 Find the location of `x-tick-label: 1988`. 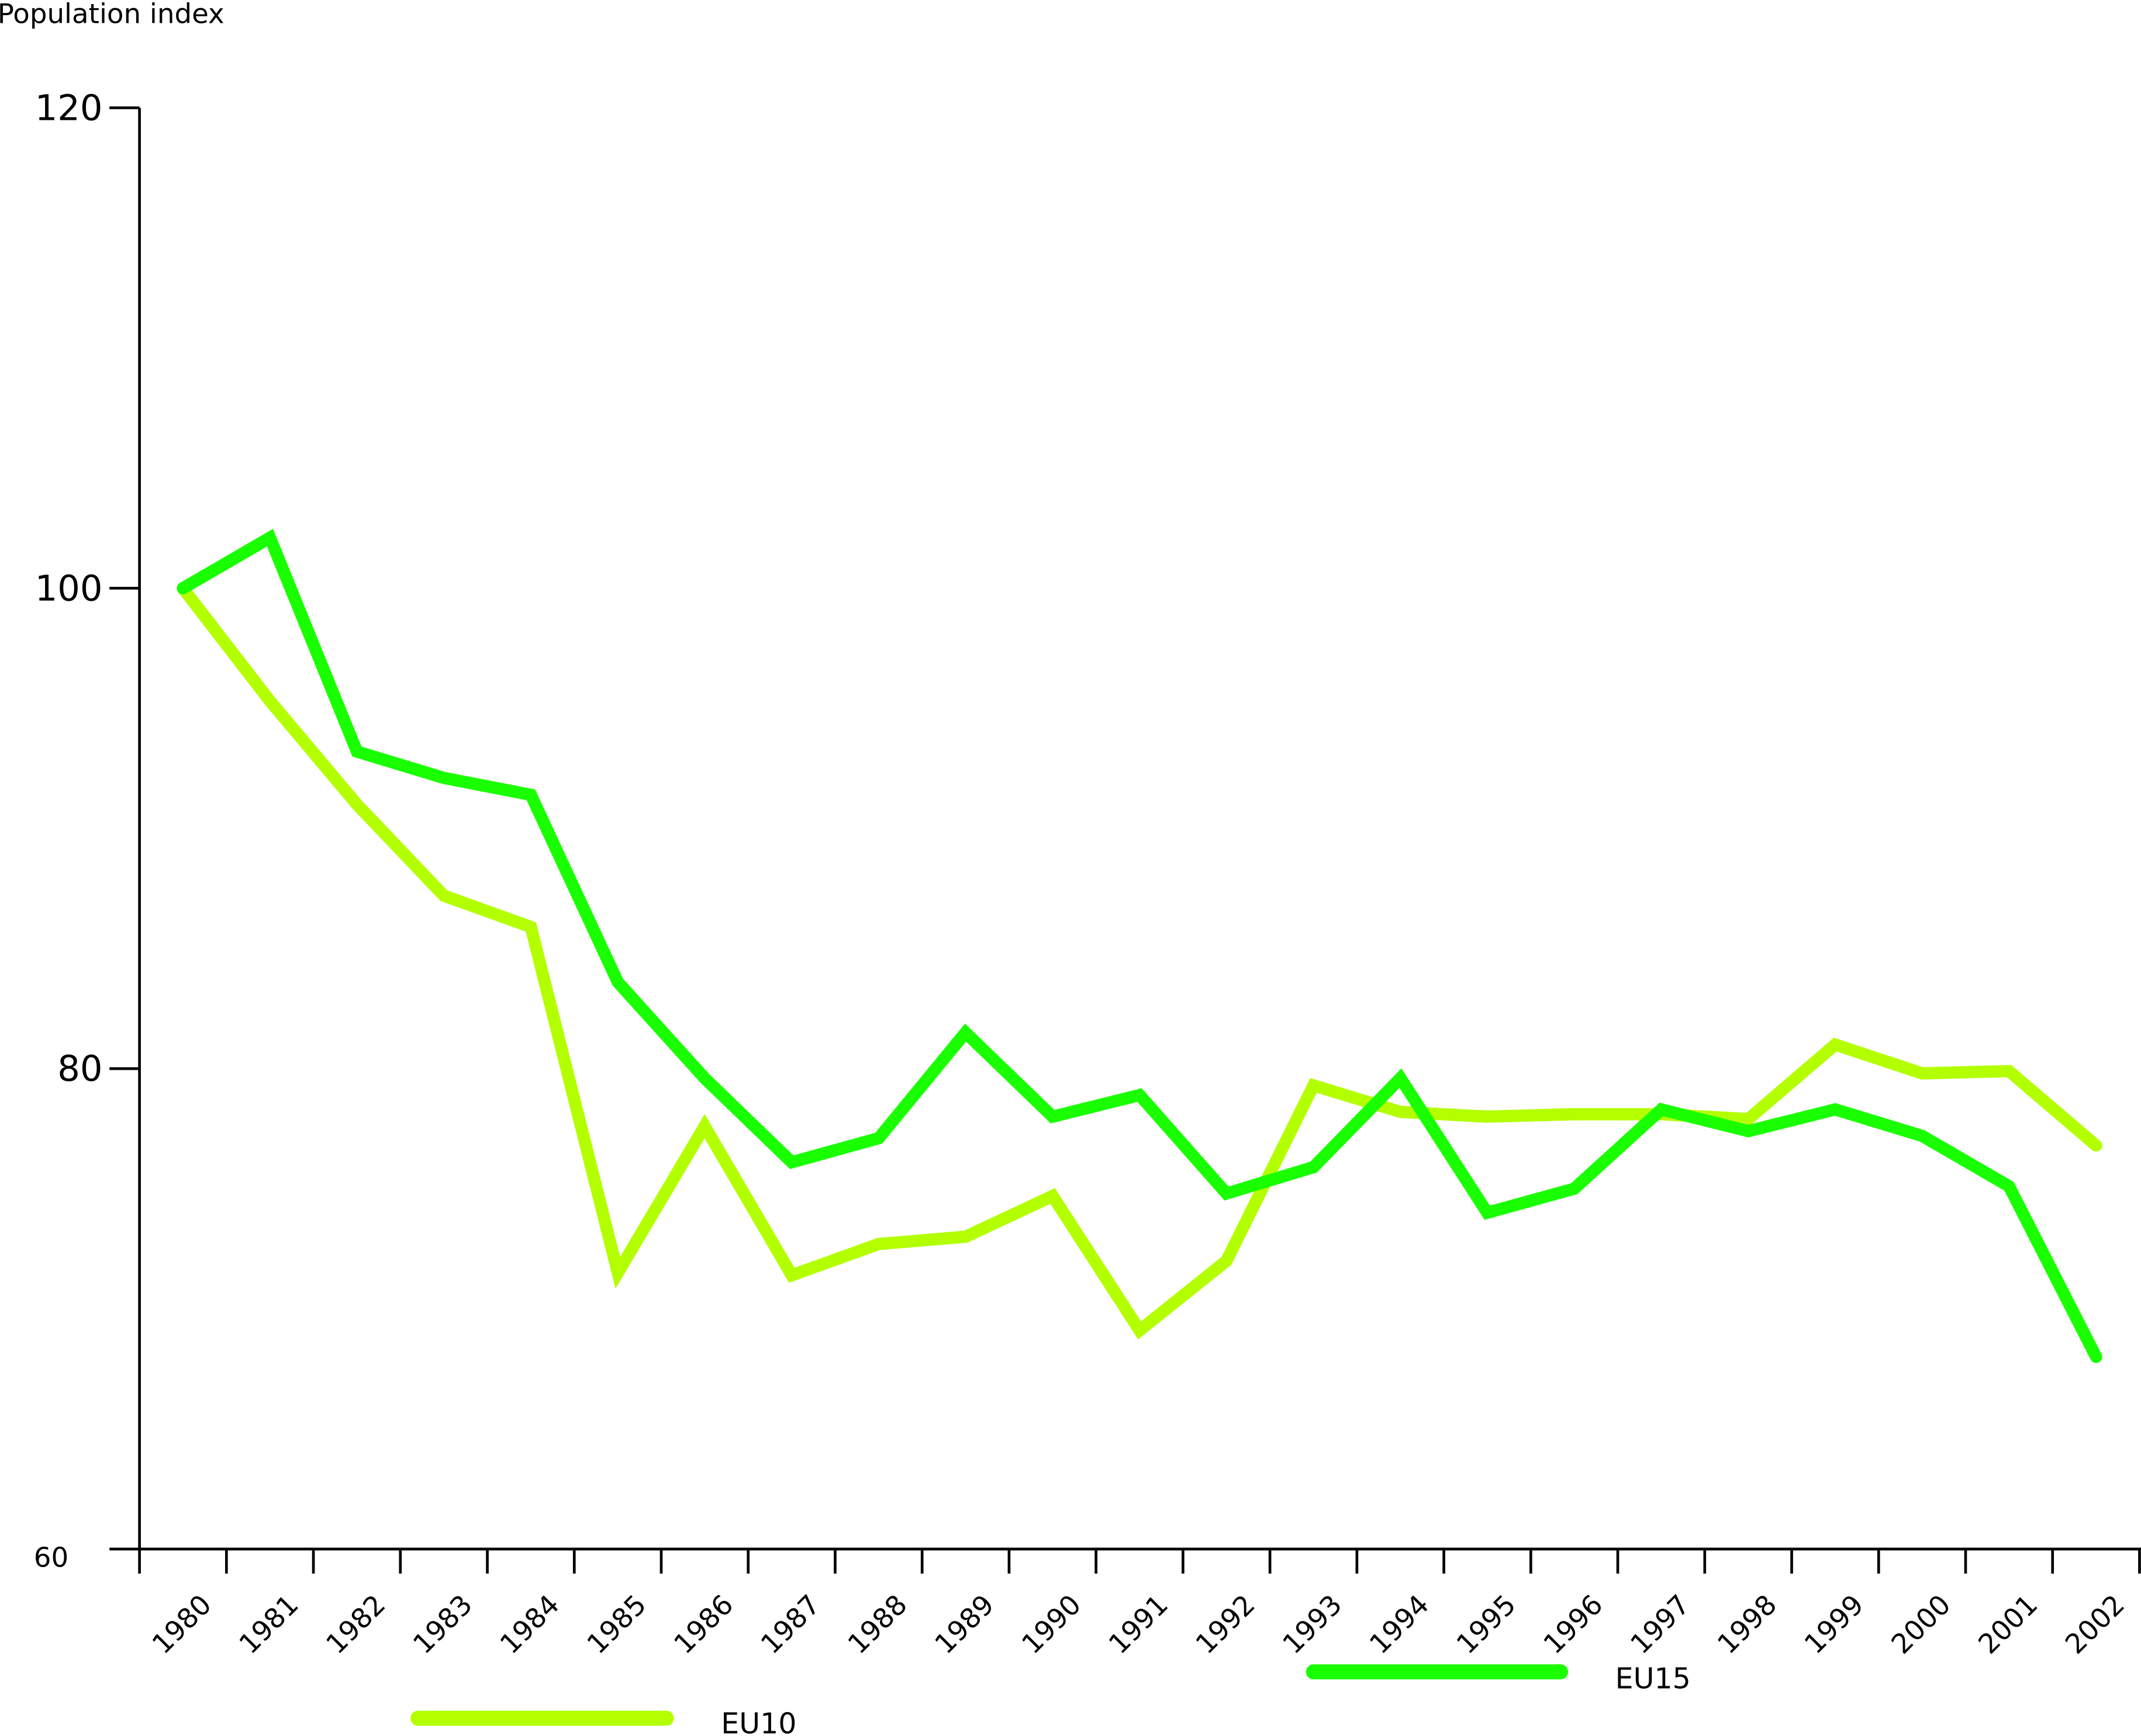

x-tick-label: 1988 is located at coordinates (877, 1625).